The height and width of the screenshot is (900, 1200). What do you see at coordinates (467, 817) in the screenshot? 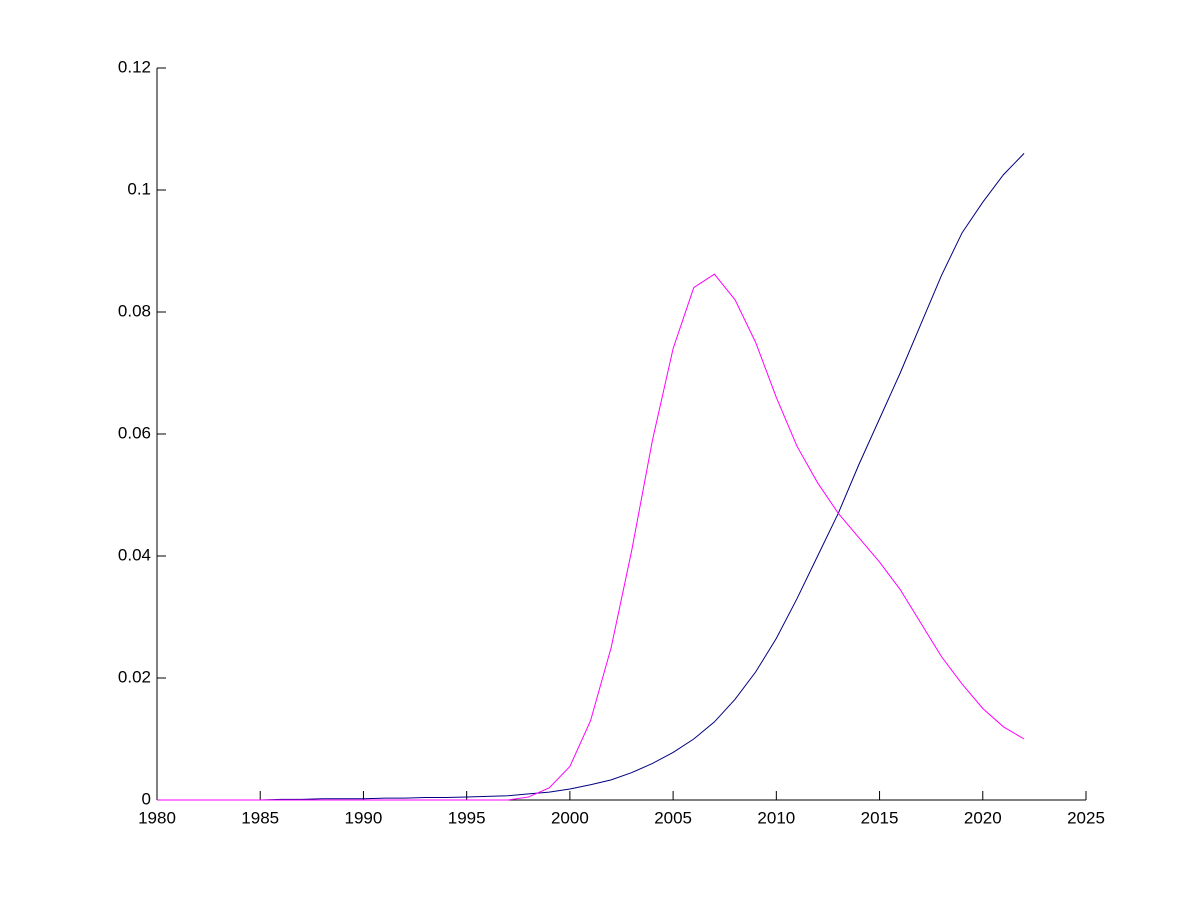
I see `x-tick-label: 1995` at bounding box center [467, 817].